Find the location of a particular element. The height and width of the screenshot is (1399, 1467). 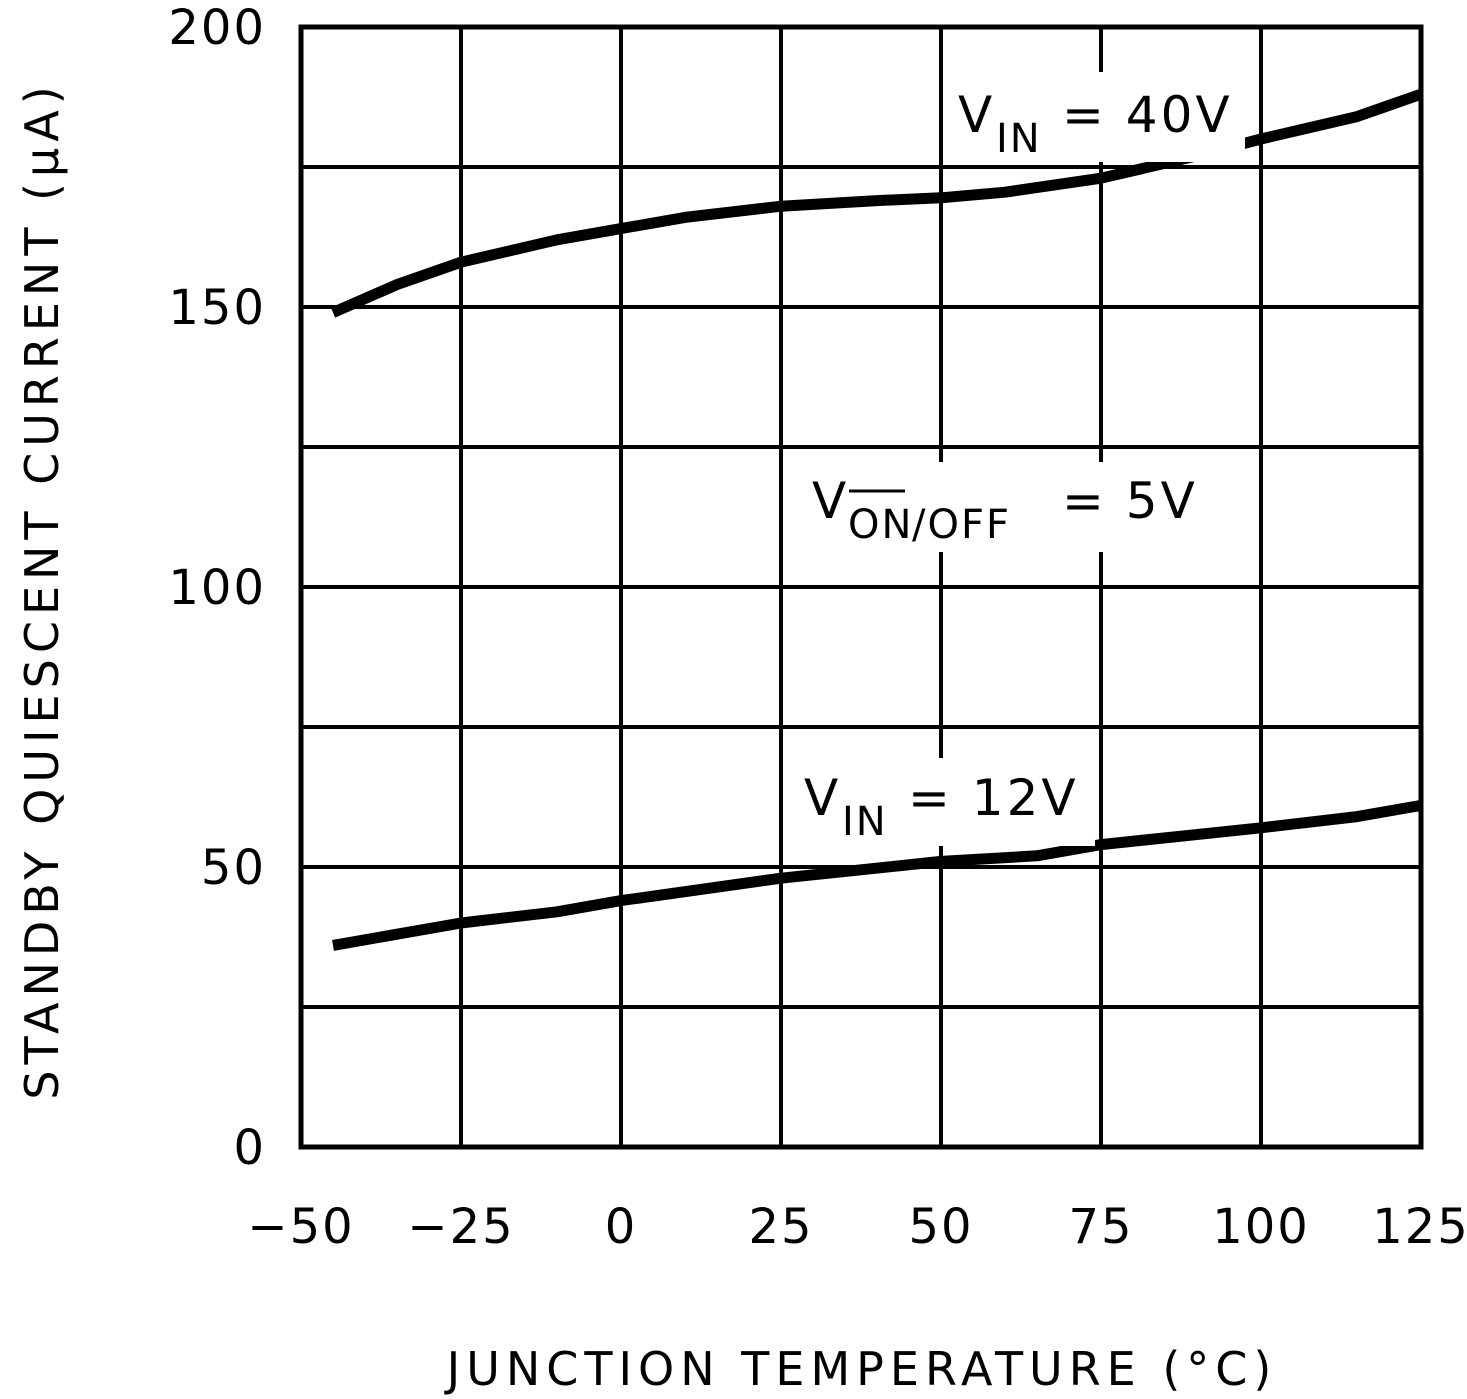

y-tick-label: 100 is located at coordinates (217, 588).